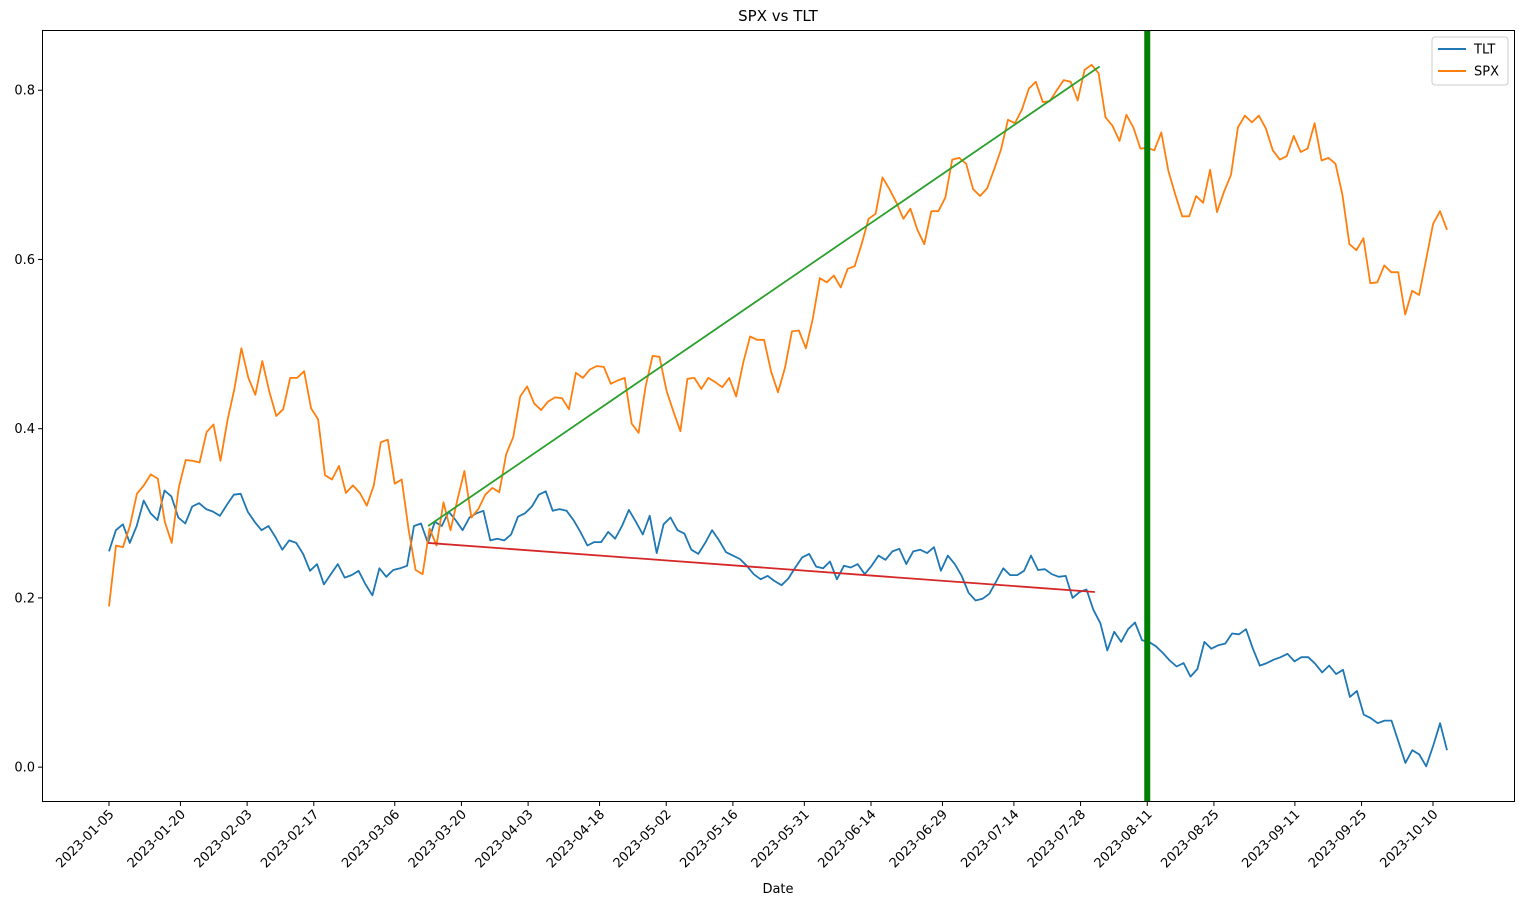  I want to click on x-axis-label: Date, so click(777, 889).